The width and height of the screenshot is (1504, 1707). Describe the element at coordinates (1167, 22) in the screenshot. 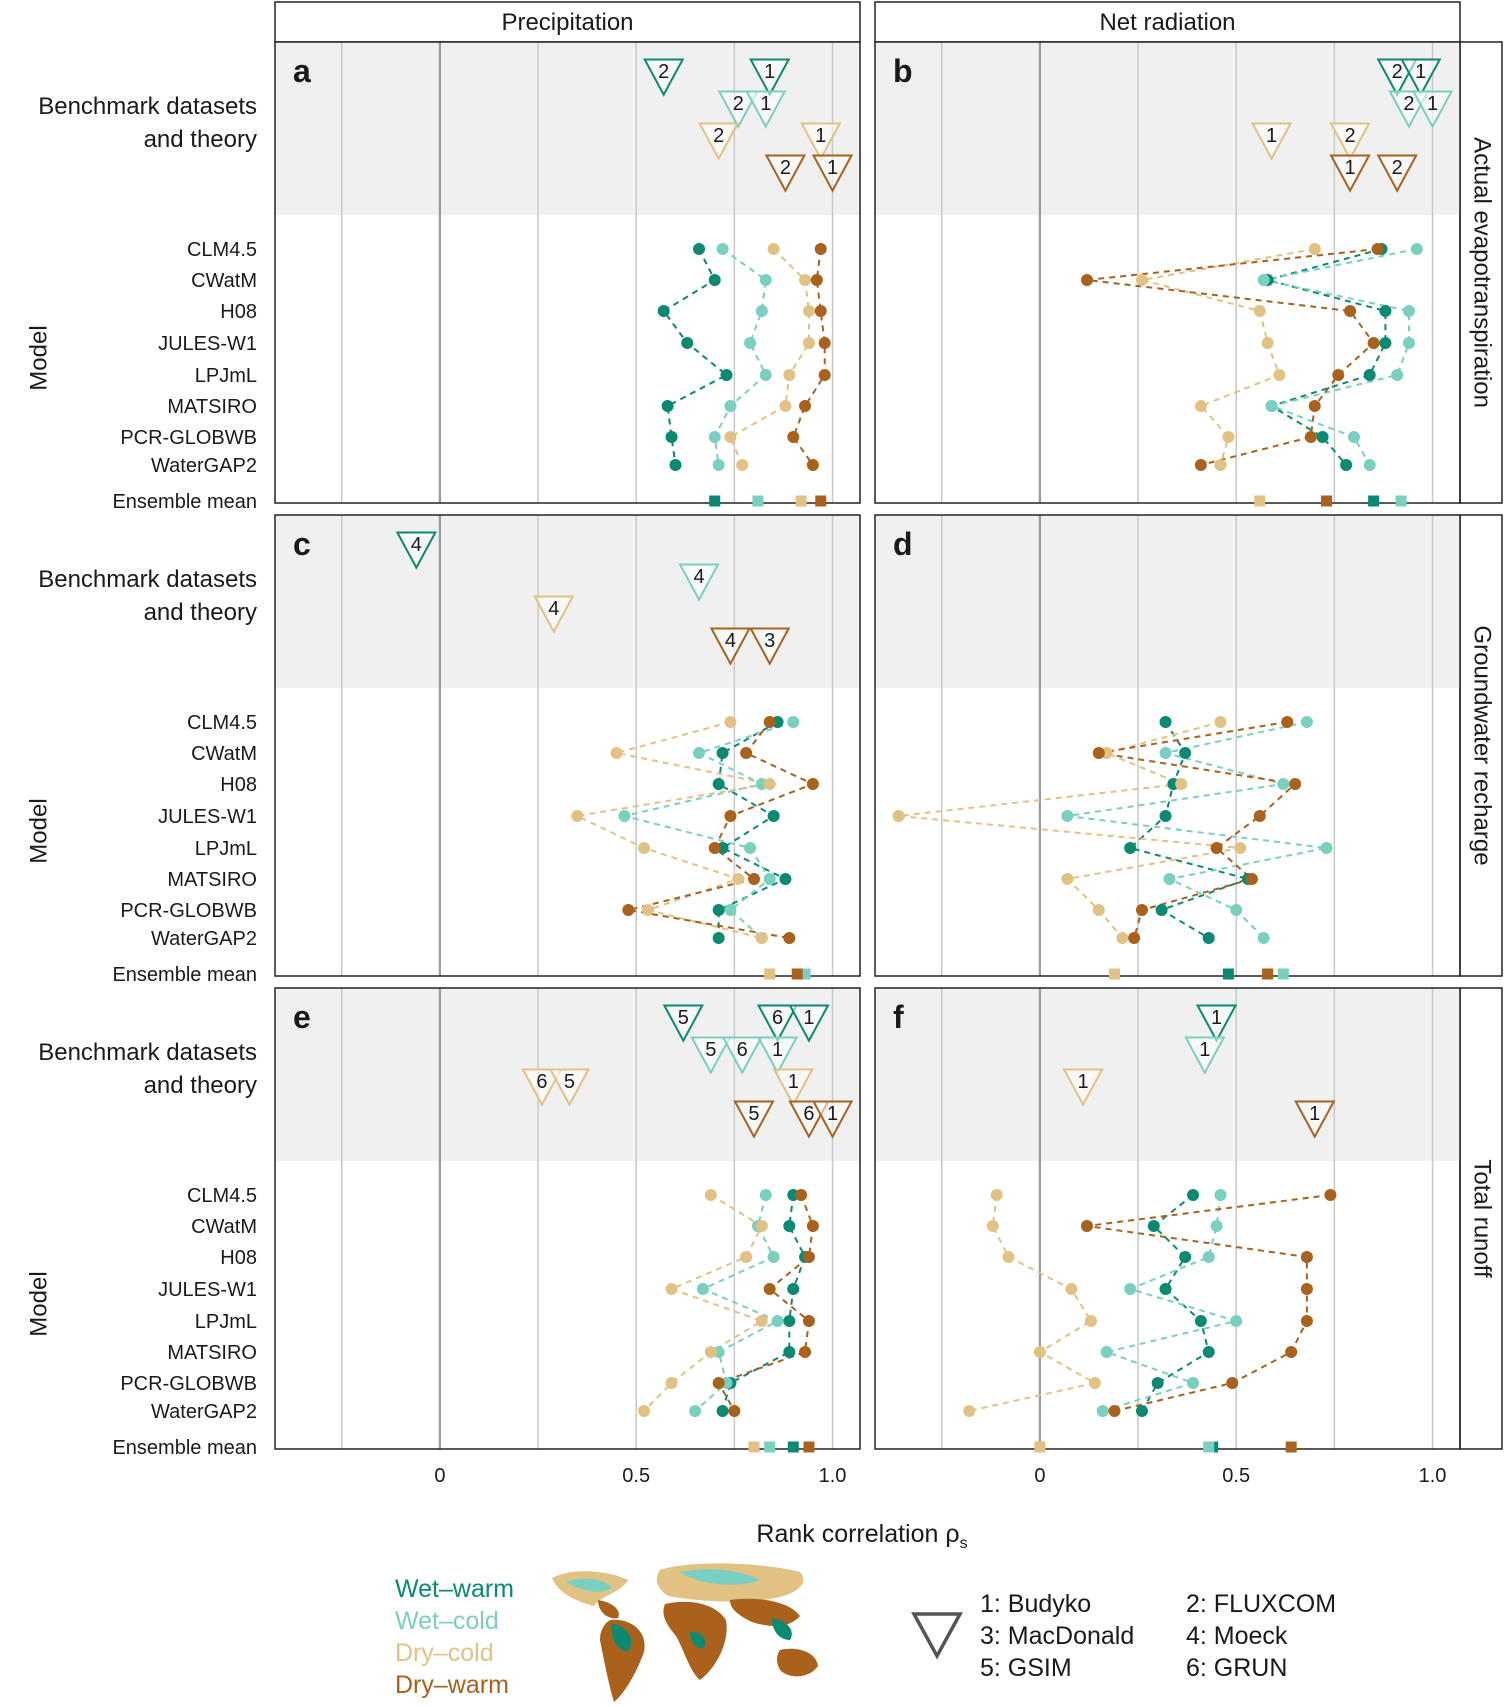

I see `col-strip-label: Net radiation` at that location.